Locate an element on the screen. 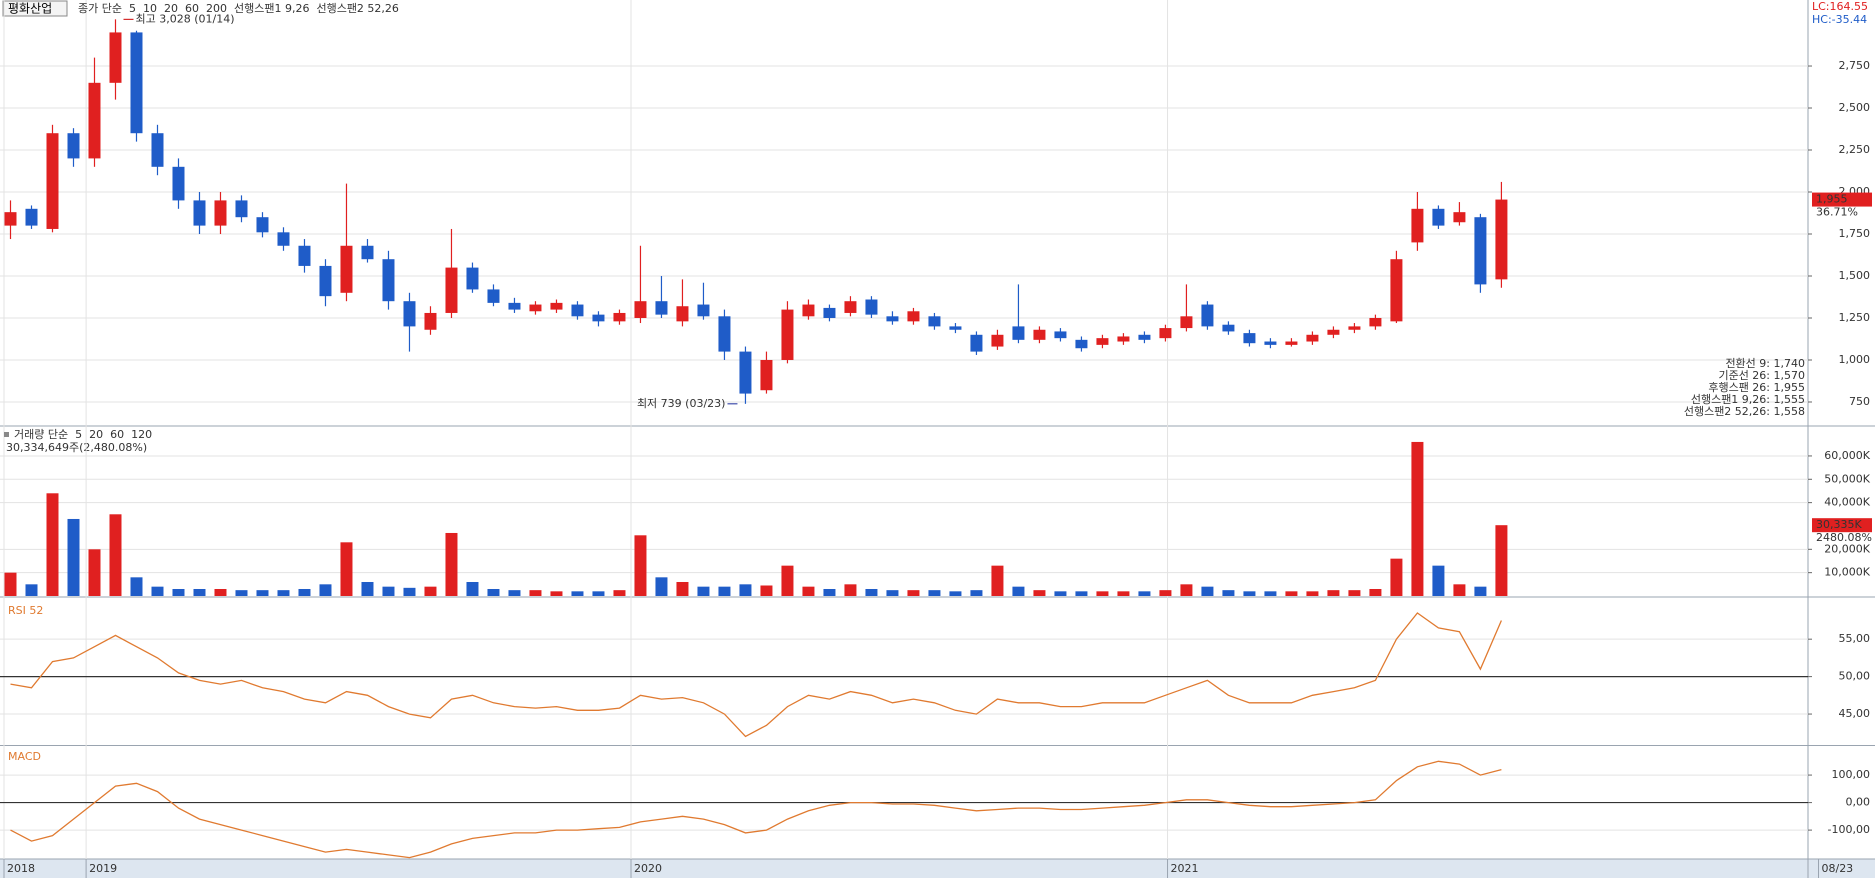 This screenshot has height=878, width=1875. y-tick-label: 50,000K is located at coordinates (1847, 478).